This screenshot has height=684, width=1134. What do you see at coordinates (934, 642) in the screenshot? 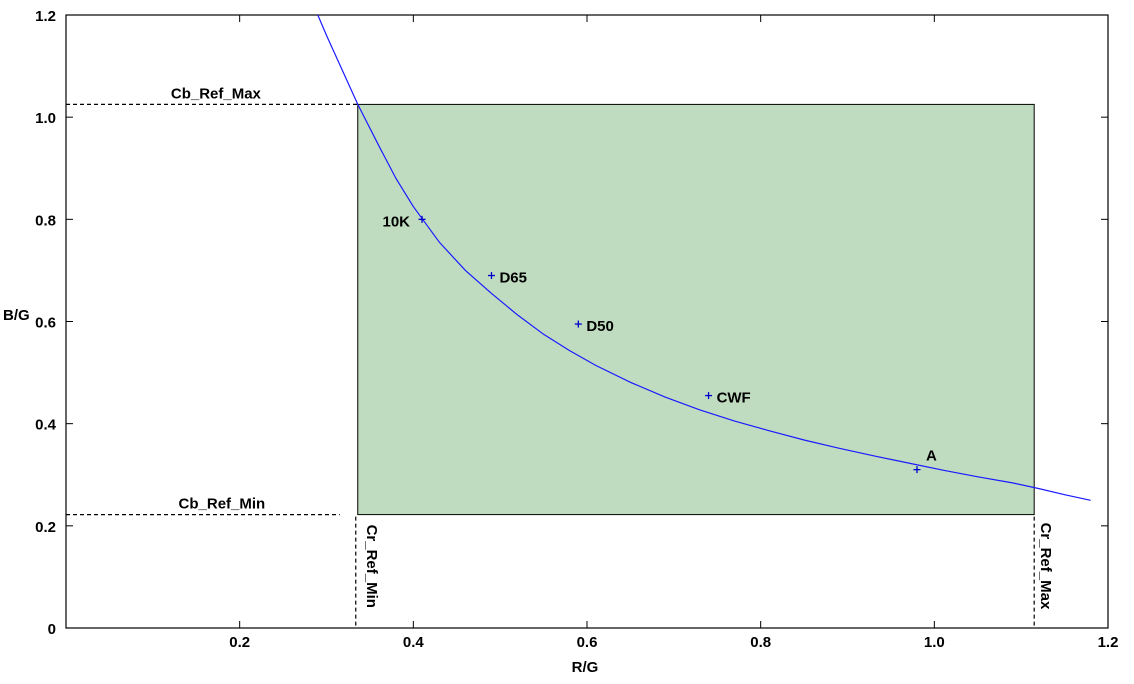
I see `x-tick-label: 1.0` at bounding box center [934, 642].